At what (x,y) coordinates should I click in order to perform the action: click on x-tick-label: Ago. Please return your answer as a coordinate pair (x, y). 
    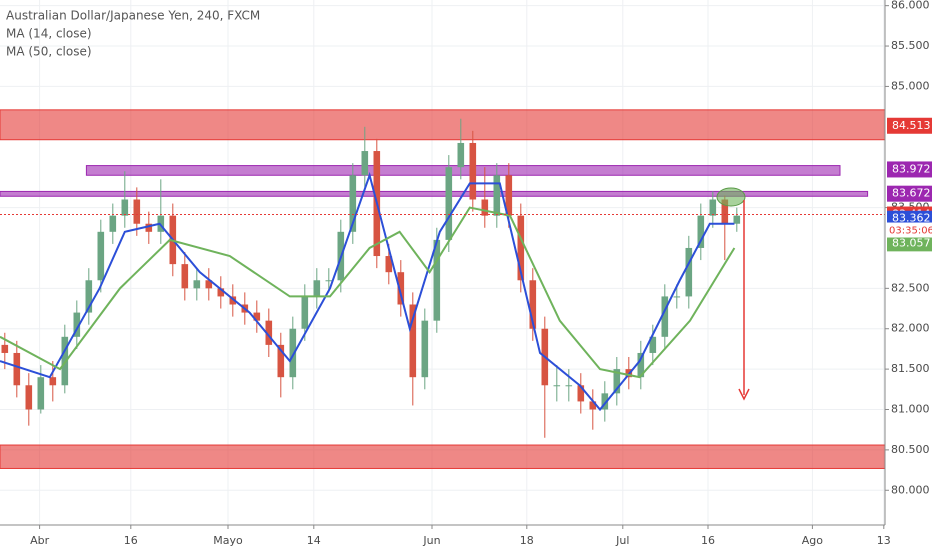
    Looking at the image, I should click on (813, 540).